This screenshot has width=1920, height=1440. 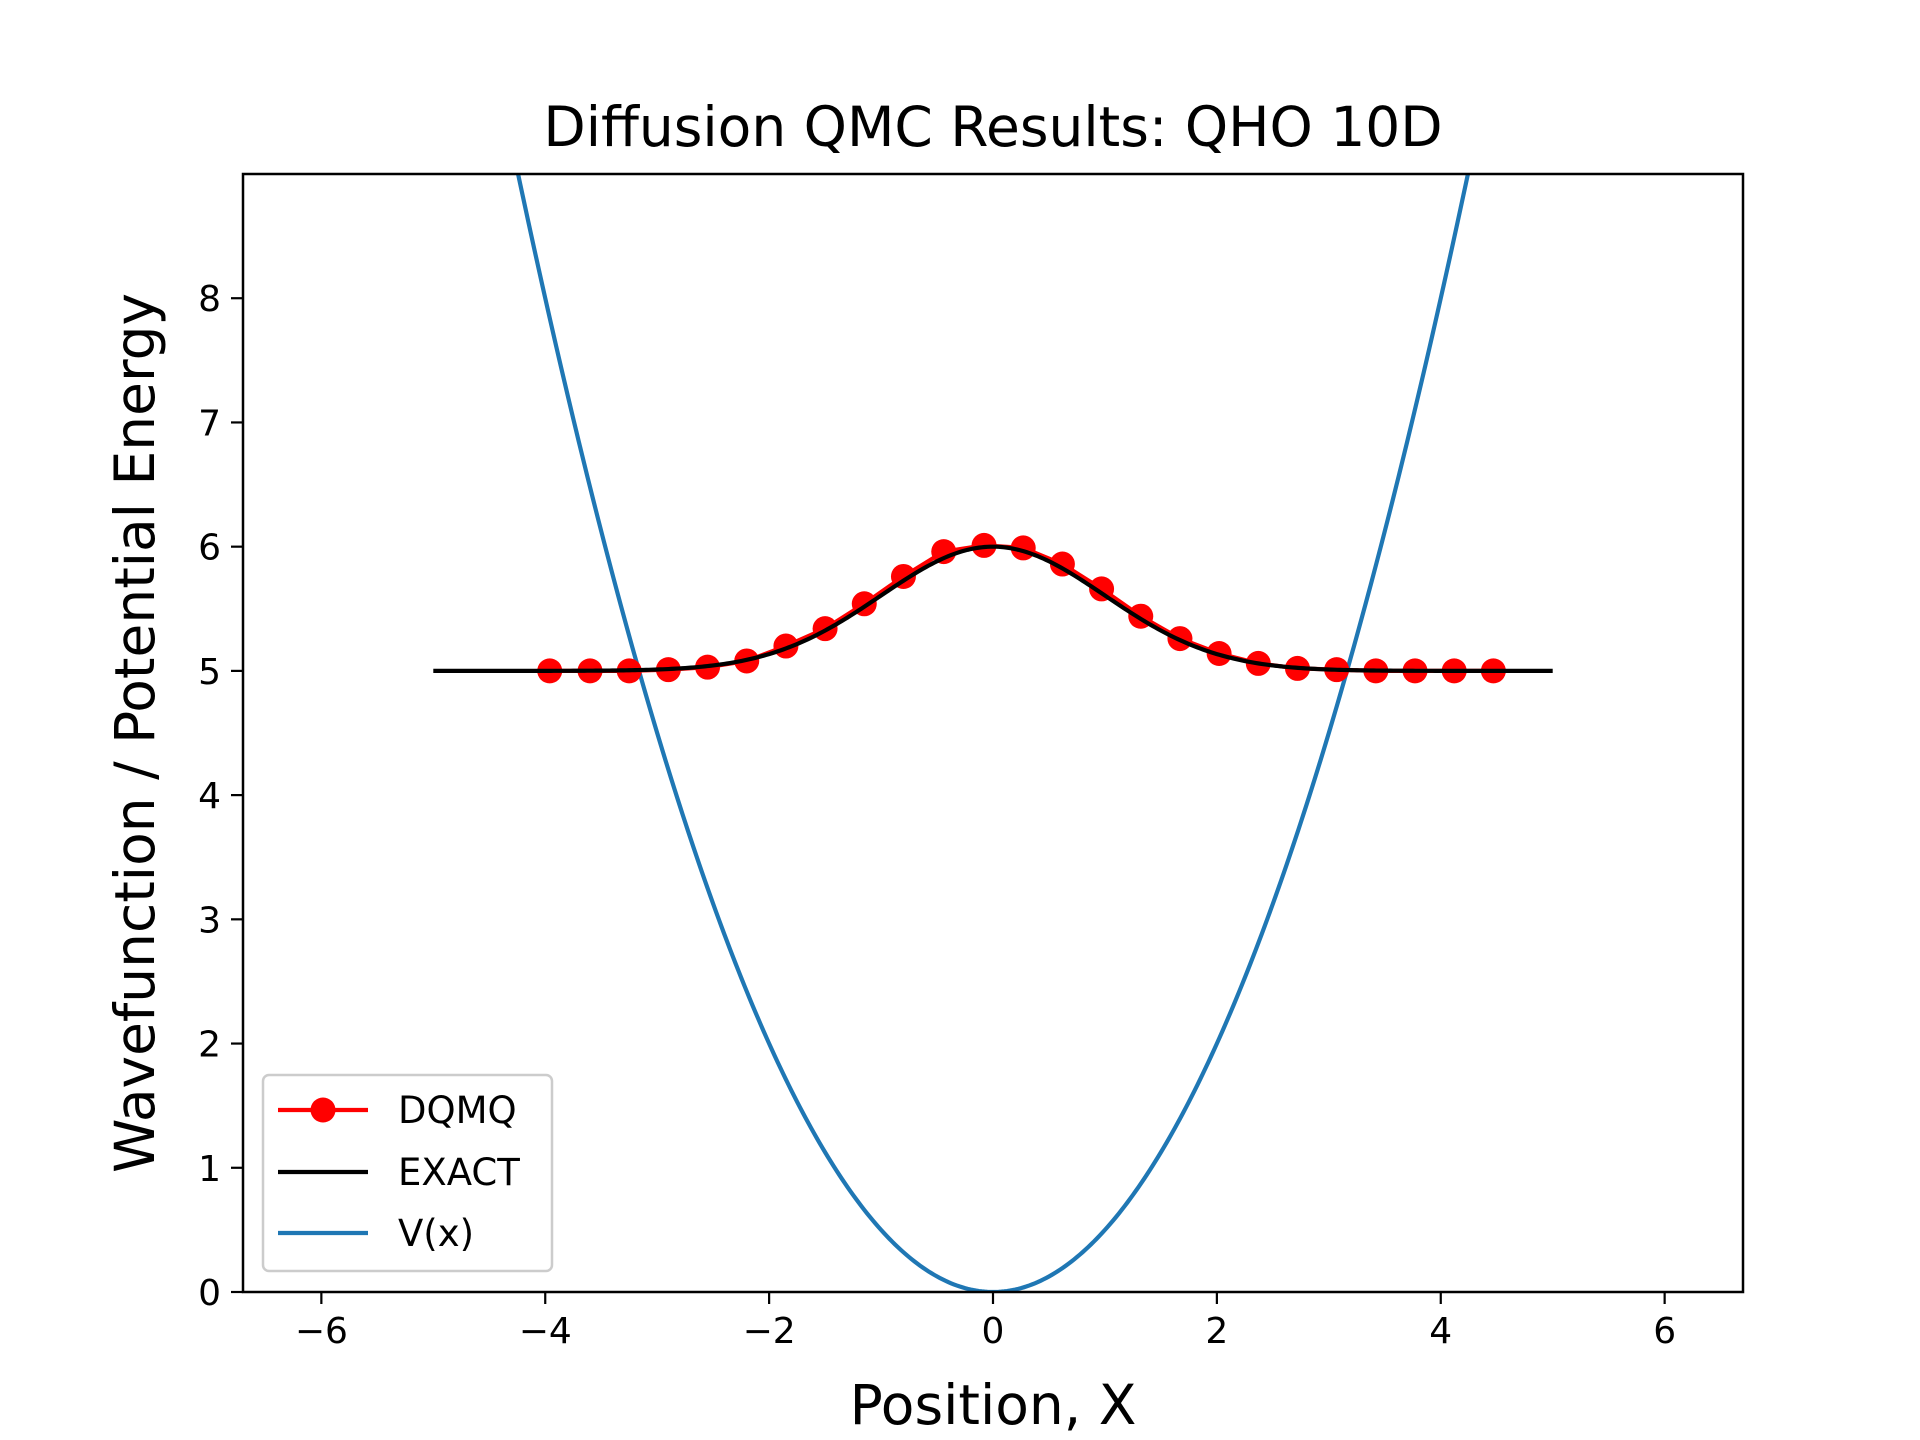 What do you see at coordinates (209, 299) in the screenshot?
I see `y-tick-label: 8` at bounding box center [209, 299].